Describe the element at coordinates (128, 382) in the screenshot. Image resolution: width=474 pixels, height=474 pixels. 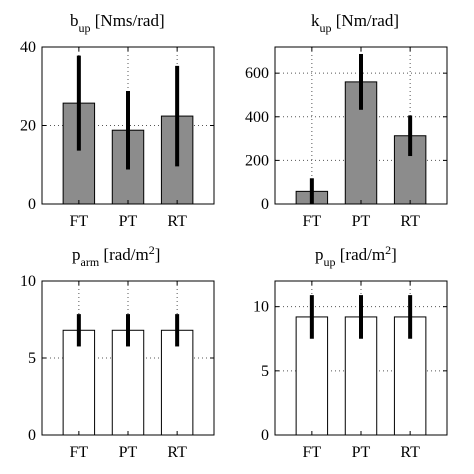
I see `bar-pt` at that location.